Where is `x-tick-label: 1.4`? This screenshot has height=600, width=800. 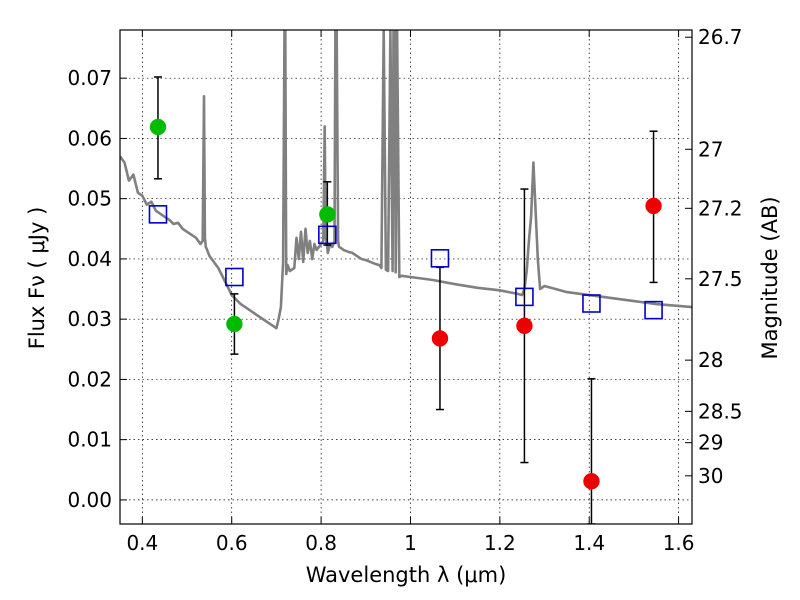 x-tick-label: 1.4 is located at coordinates (589, 543).